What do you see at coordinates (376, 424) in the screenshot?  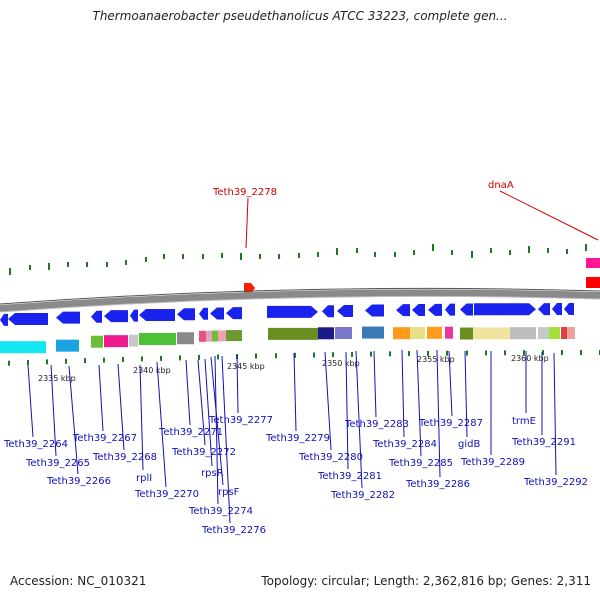 I see `gene-label: Teth39_2283` at bounding box center [376, 424].